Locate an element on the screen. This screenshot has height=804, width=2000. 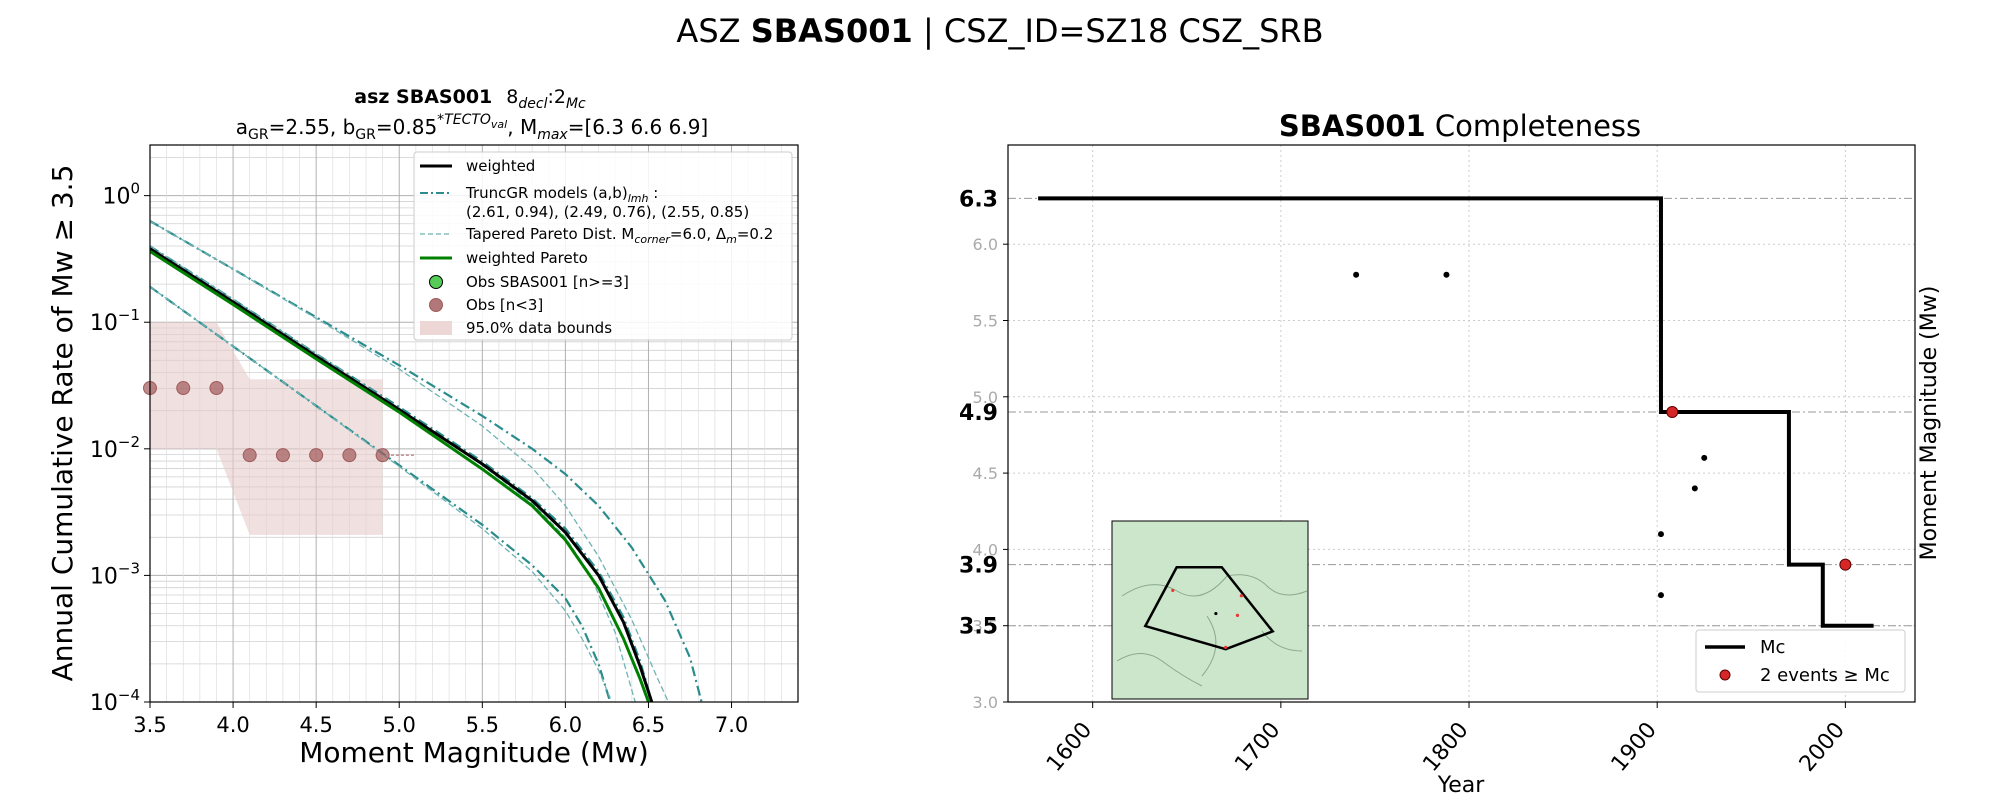
inset-map-borders is located at coordinates (1212, 630).